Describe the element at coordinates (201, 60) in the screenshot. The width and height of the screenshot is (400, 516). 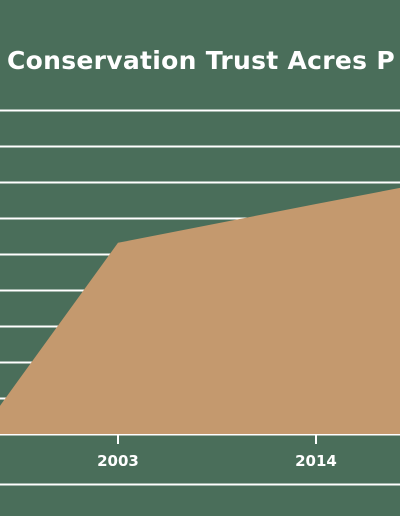
I see `chart-title: Conservation Trust Acres P` at that location.